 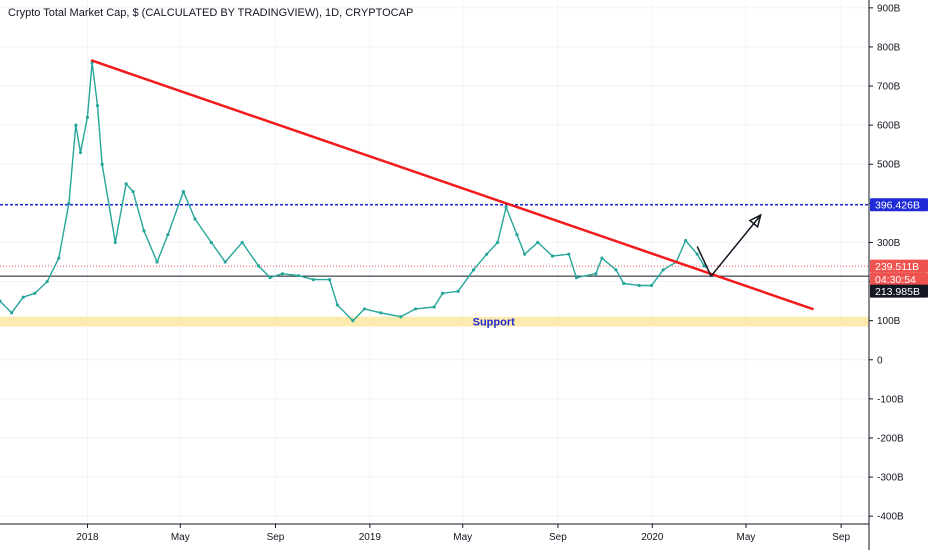 I want to click on price-axis-tick-label: 700B, so click(x=889, y=87).